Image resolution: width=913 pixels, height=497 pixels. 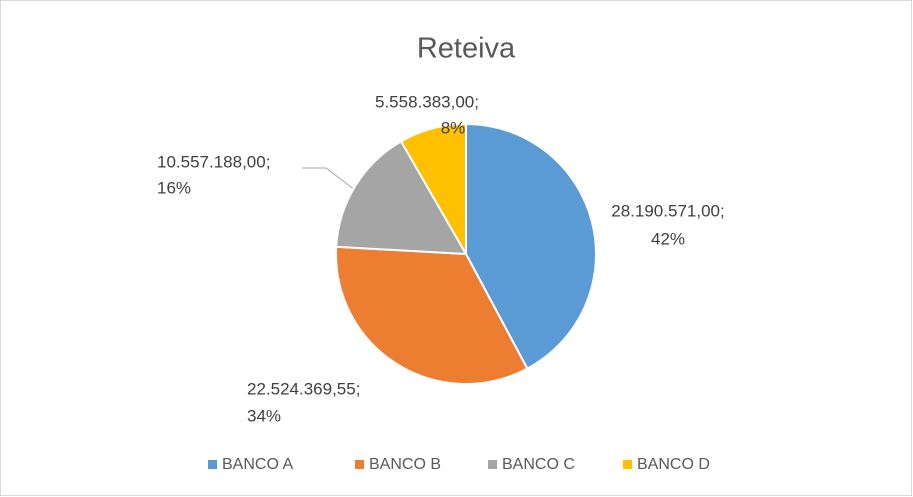 What do you see at coordinates (174, 187) in the screenshot?
I see `percent-label: 16%` at bounding box center [174, 187].